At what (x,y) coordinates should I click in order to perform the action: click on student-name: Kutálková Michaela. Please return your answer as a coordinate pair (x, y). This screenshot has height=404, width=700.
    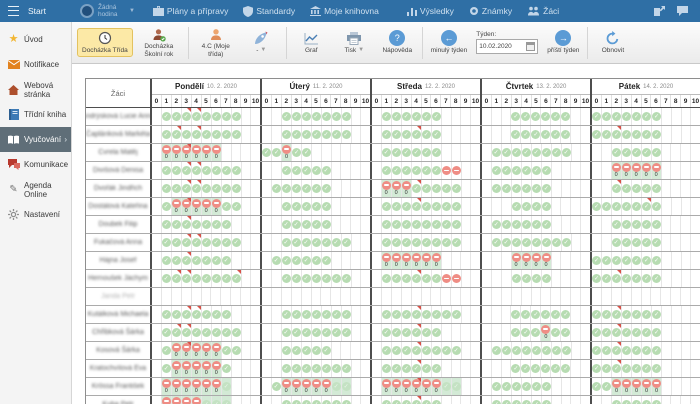
    Looking at the image, I should click on (118, 314).